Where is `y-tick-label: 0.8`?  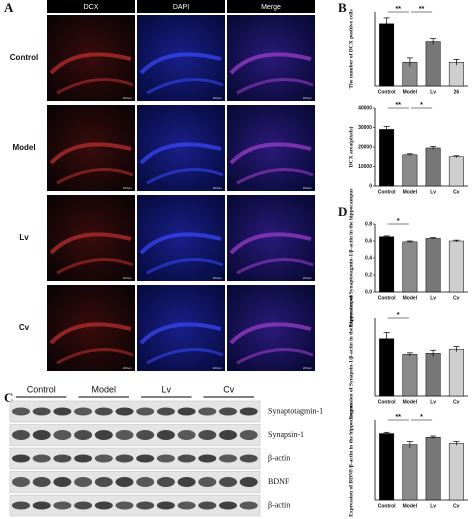
y-tick-label: 0.8 is located at coordinates (368, 224).